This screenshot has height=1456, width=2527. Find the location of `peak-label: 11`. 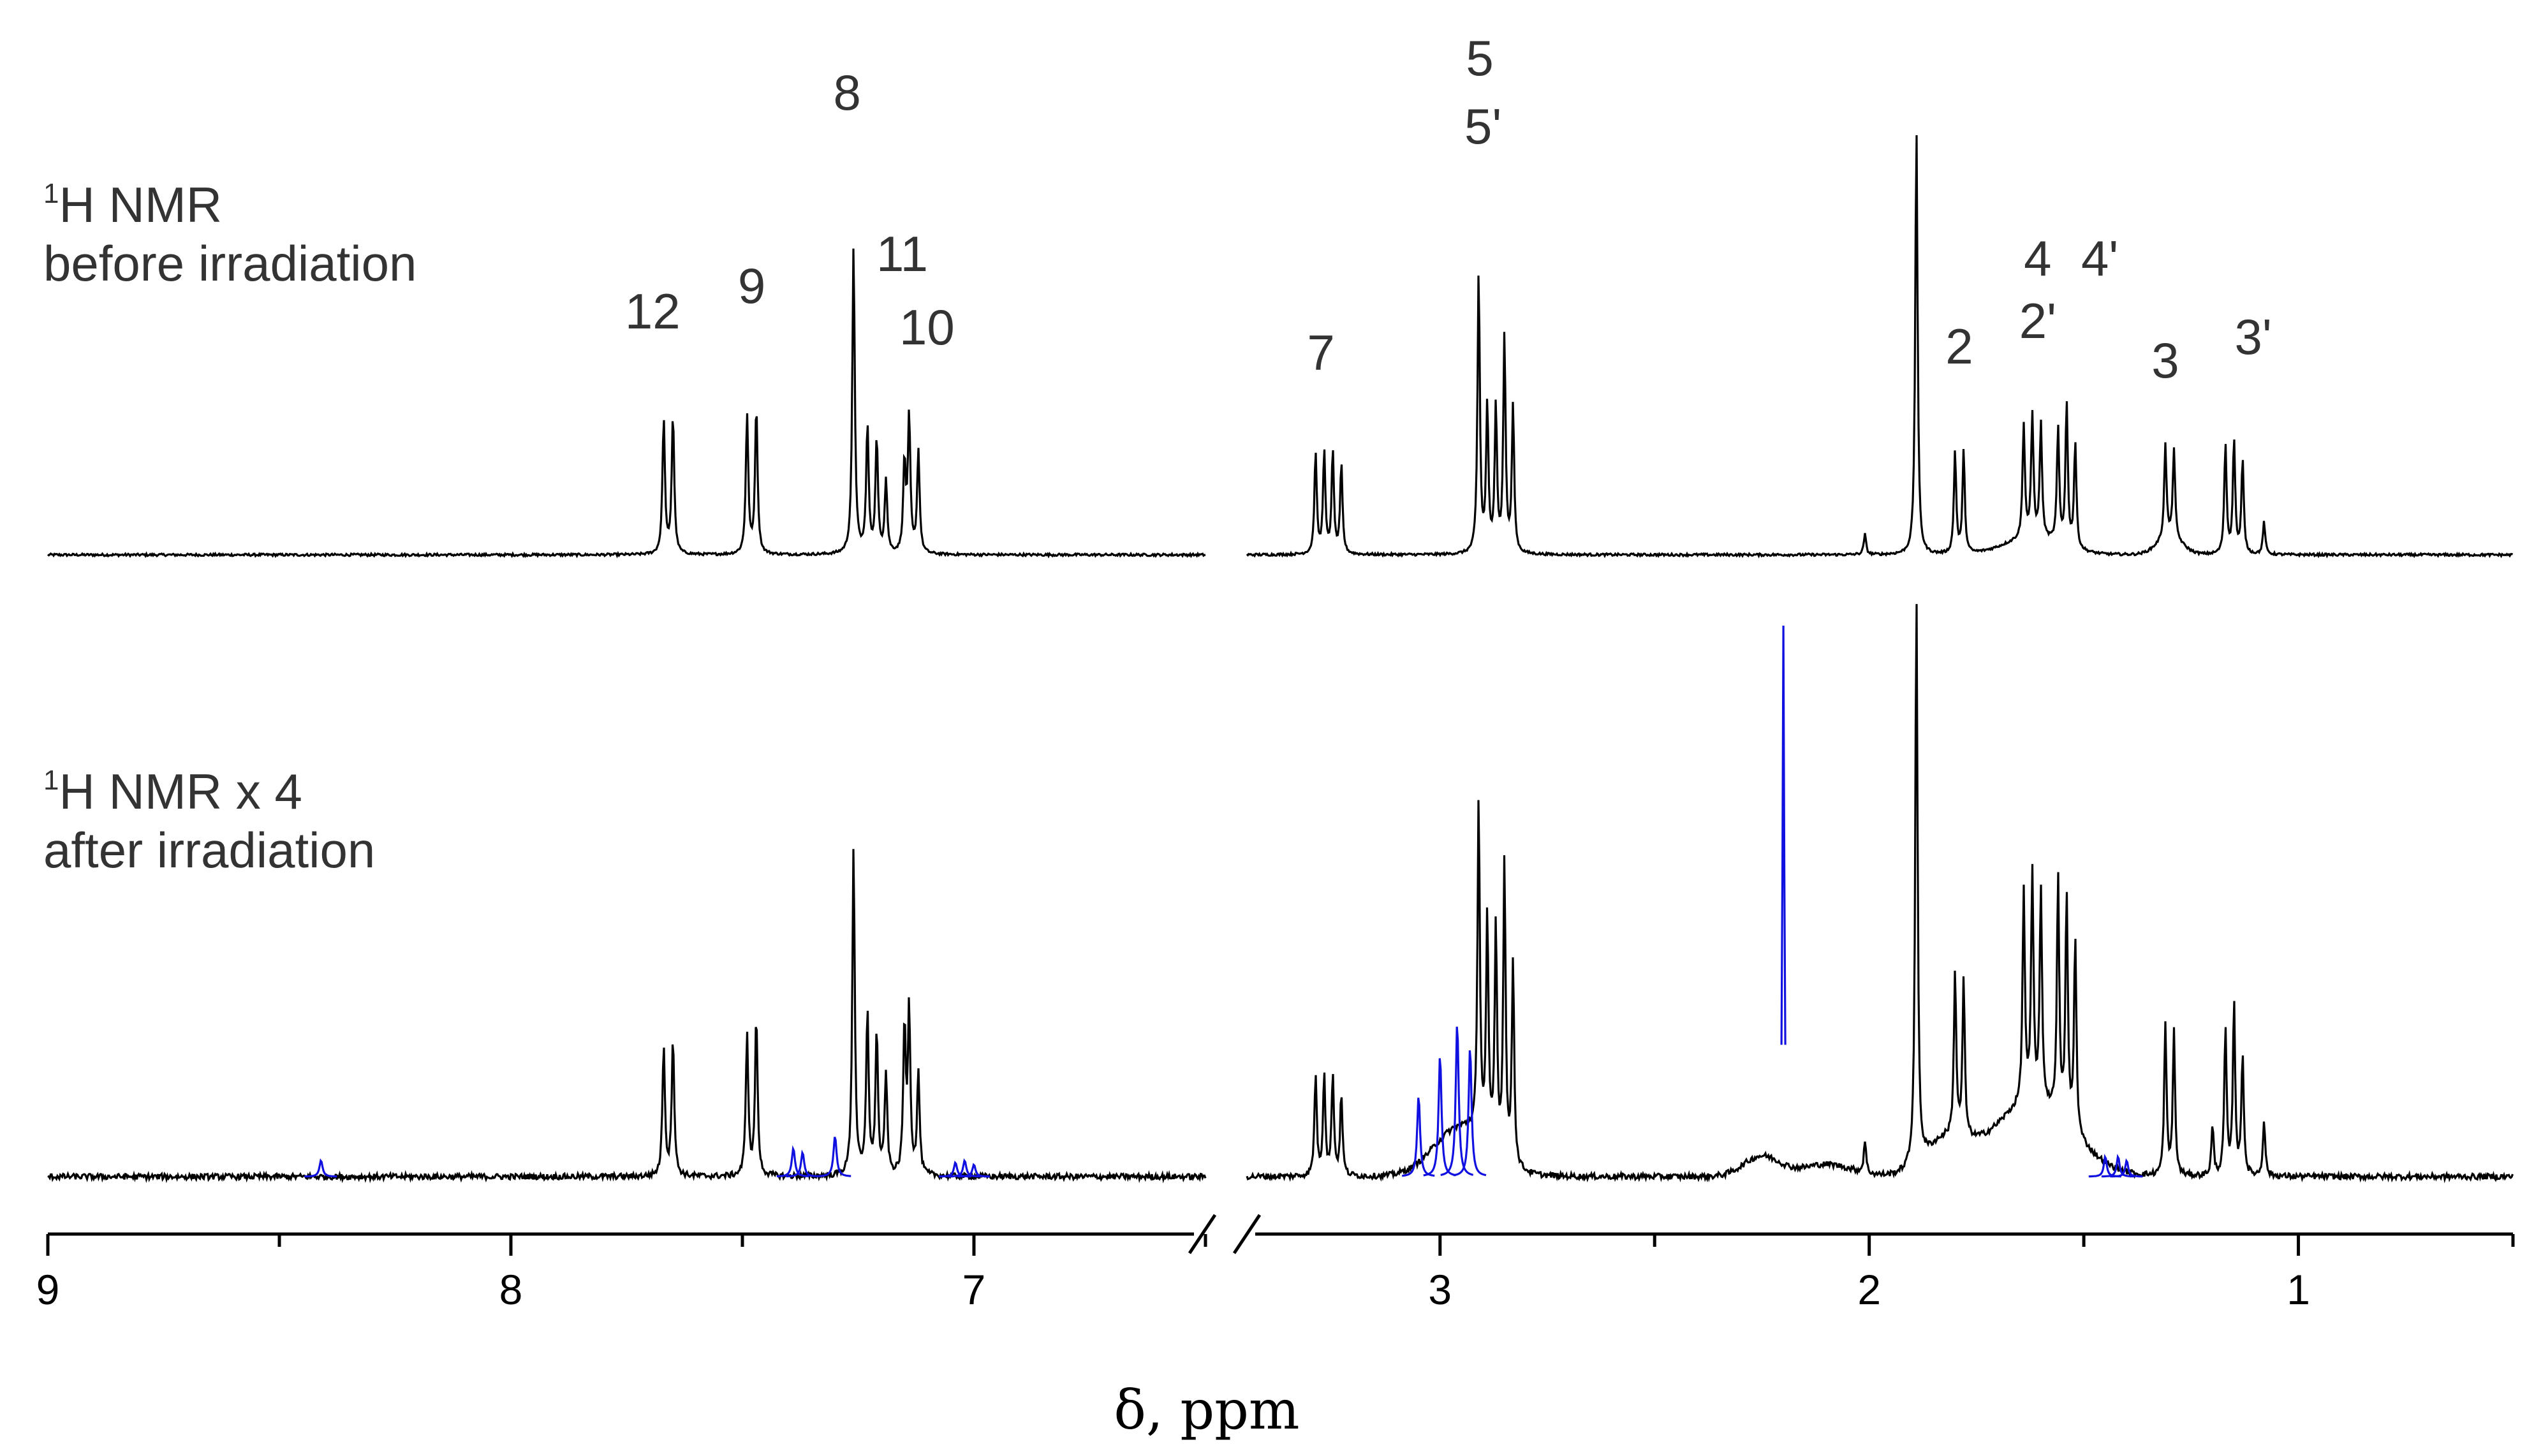

peak-label: 11 is located at coordinates (902, 254).